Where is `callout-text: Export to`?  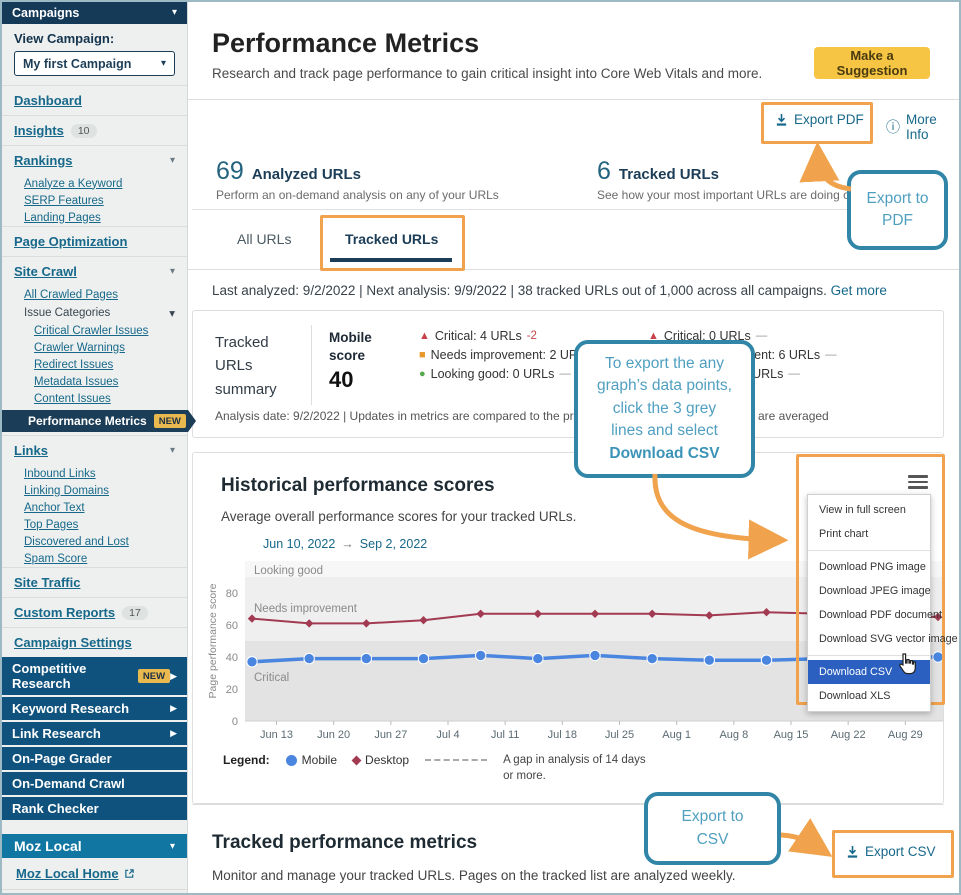 callout-text: Export to is located at coordinates (712, 817).